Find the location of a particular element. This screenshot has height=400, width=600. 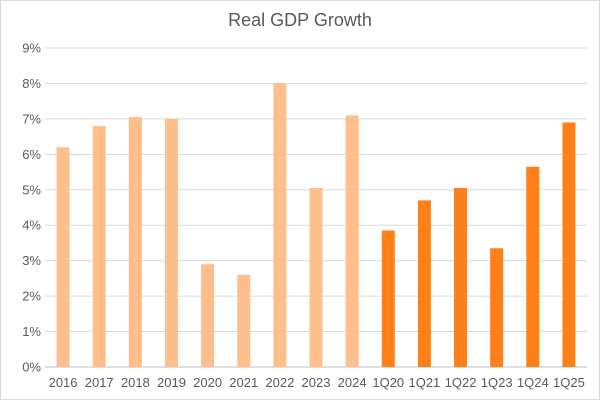

x-tick-label: 2022 is located at coordinates (279, 382).